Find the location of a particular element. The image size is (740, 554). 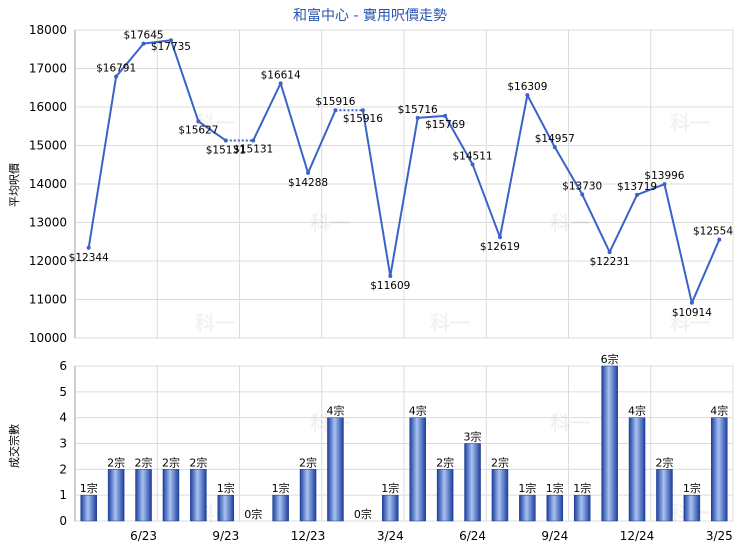

bottom-y-tick-label: 5 is located at coordinates (63, 392).